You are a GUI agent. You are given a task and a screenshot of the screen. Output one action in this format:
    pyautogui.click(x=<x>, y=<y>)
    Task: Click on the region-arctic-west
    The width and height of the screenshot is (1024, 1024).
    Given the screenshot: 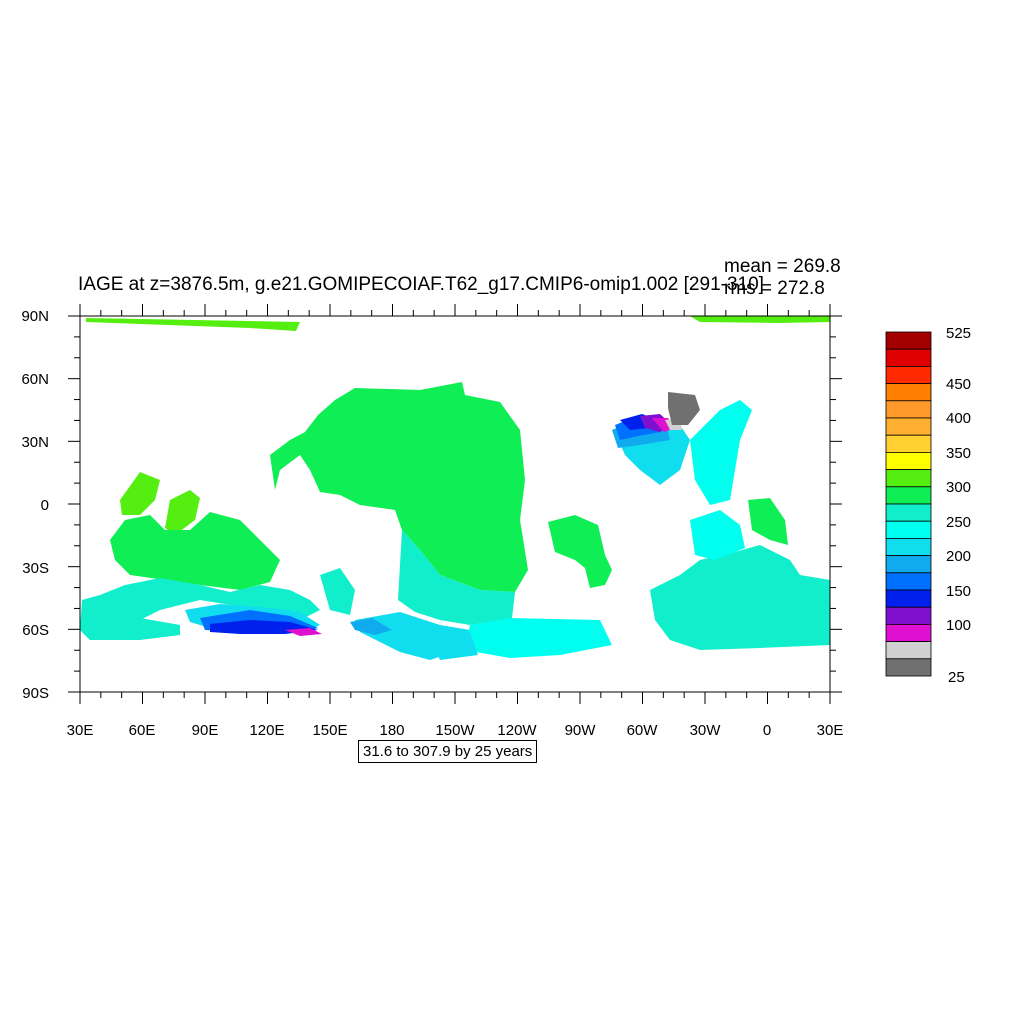 What is the action you would take?
    pyautogui.click(x=193, y=324)
    